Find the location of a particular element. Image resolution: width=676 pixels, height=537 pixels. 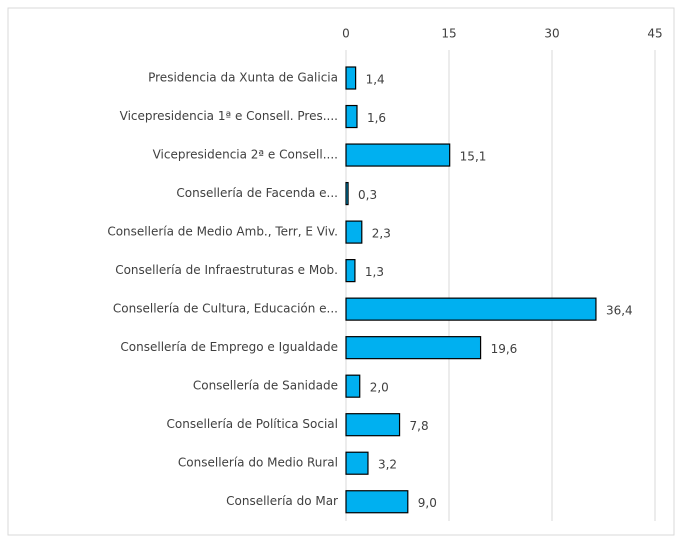

y-tick-label: Consellería de Medio Amb., Terr, E Viv. is located at coordinates (222, 232).